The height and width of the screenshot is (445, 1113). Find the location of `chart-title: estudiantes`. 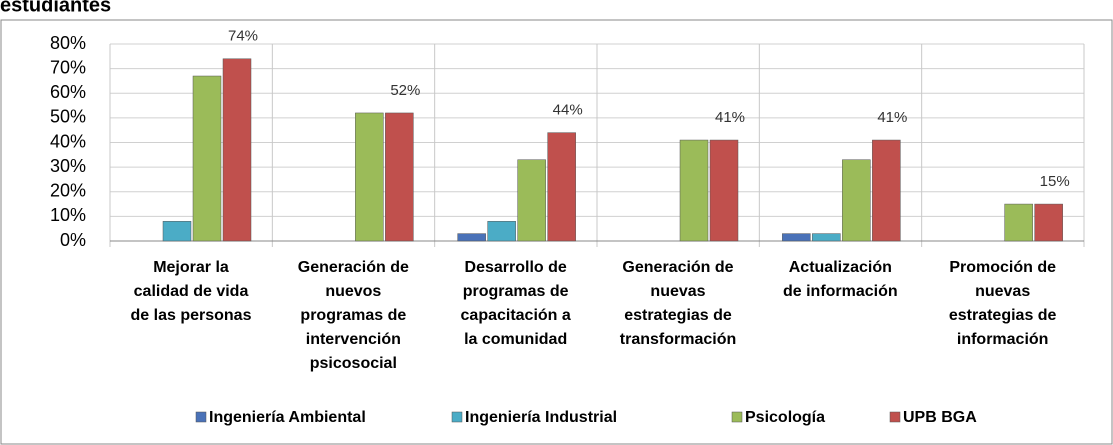

chart-title: estudiantes is located at coordinates (55, 8).